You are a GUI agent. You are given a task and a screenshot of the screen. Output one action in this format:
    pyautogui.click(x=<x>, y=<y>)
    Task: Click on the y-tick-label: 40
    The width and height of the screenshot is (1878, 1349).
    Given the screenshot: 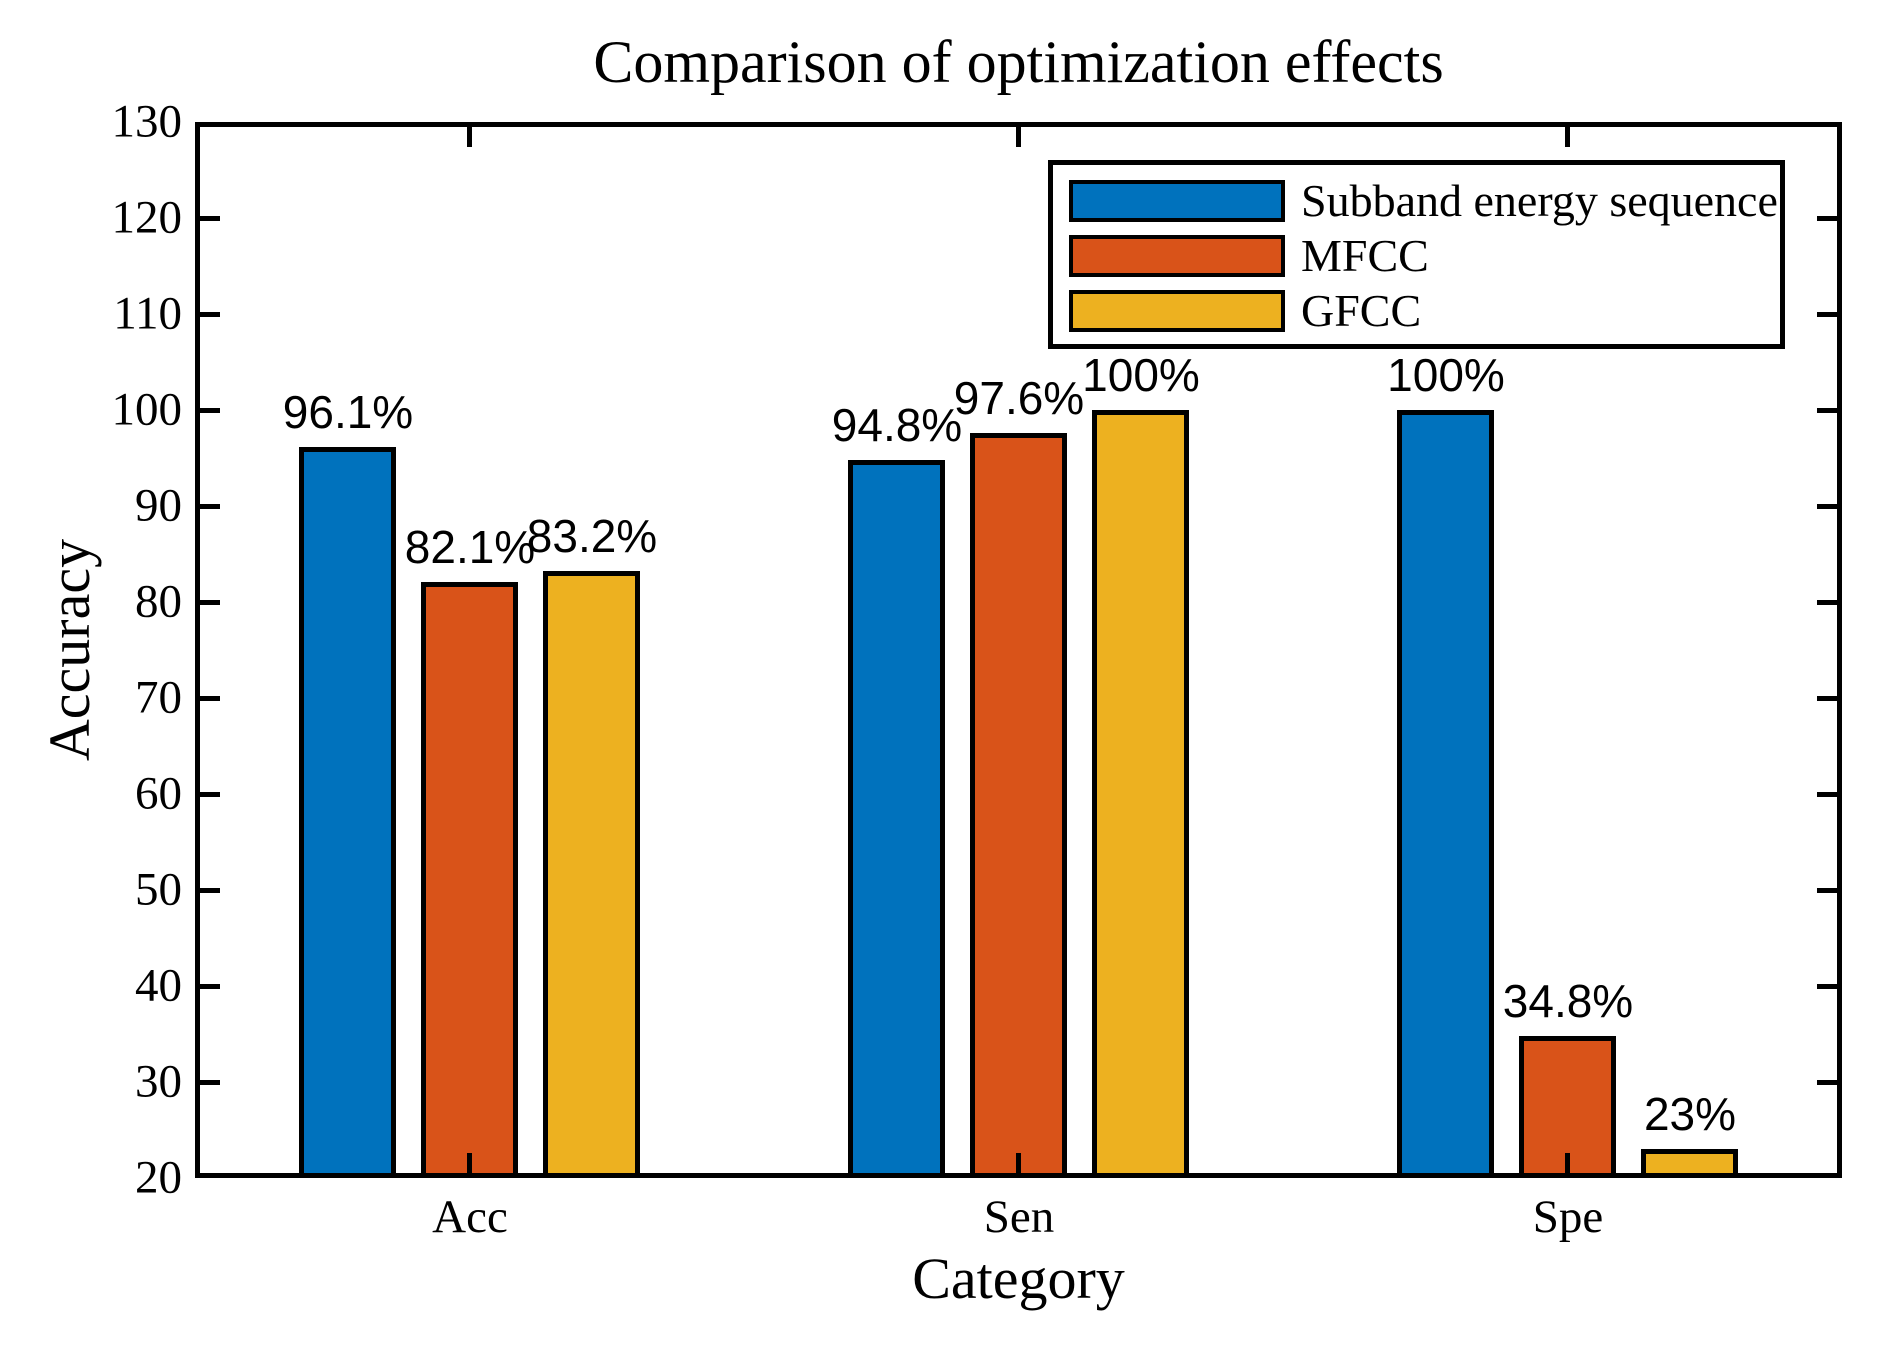 What is the action you would take?
    pyautogui.click(x=158, y=985)
    